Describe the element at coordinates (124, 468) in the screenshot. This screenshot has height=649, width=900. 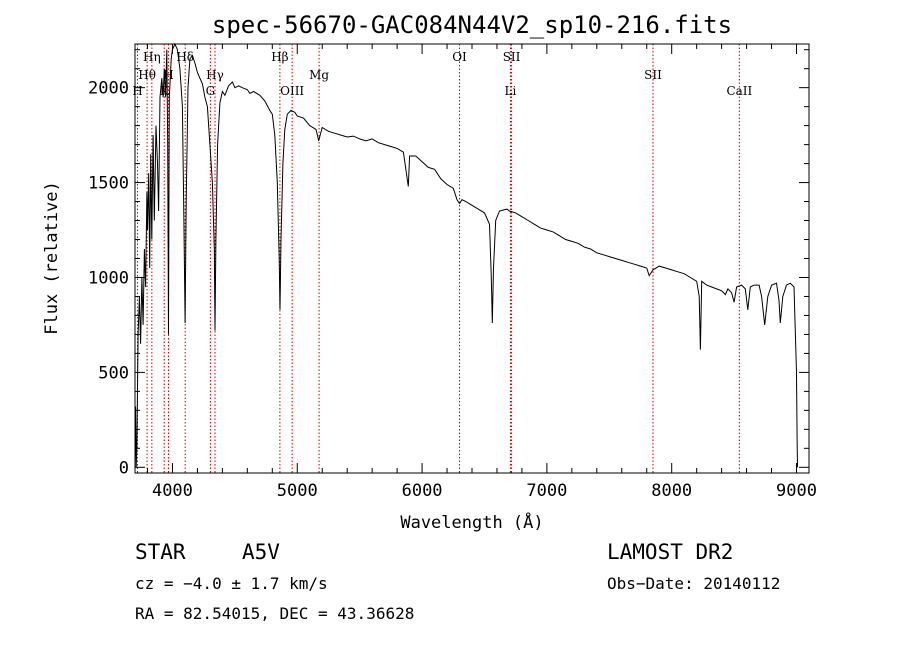
I see `y-tick-label: 0` at that location.